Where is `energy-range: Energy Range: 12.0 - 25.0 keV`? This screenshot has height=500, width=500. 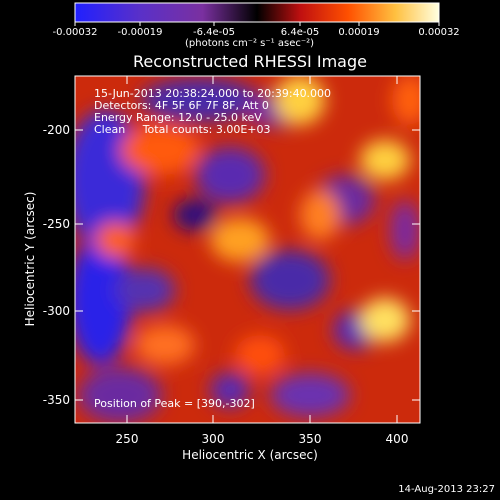 energy-range: Energy Range: 12.0 - 25.0 keV is located at coordinates (178, 117).